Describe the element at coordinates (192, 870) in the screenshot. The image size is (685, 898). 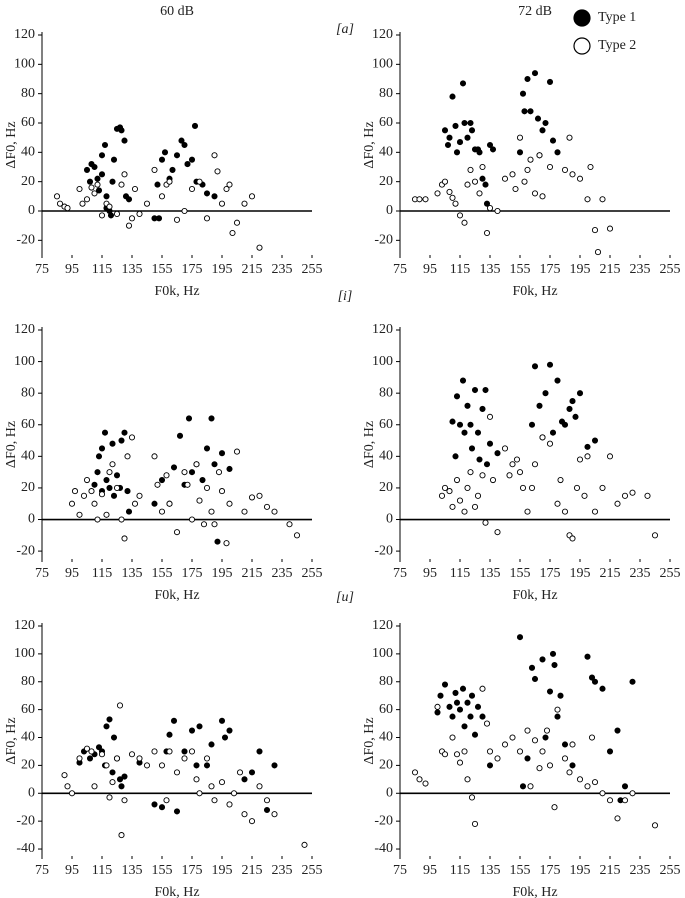
I see `x-tick-label: 175` at that location.